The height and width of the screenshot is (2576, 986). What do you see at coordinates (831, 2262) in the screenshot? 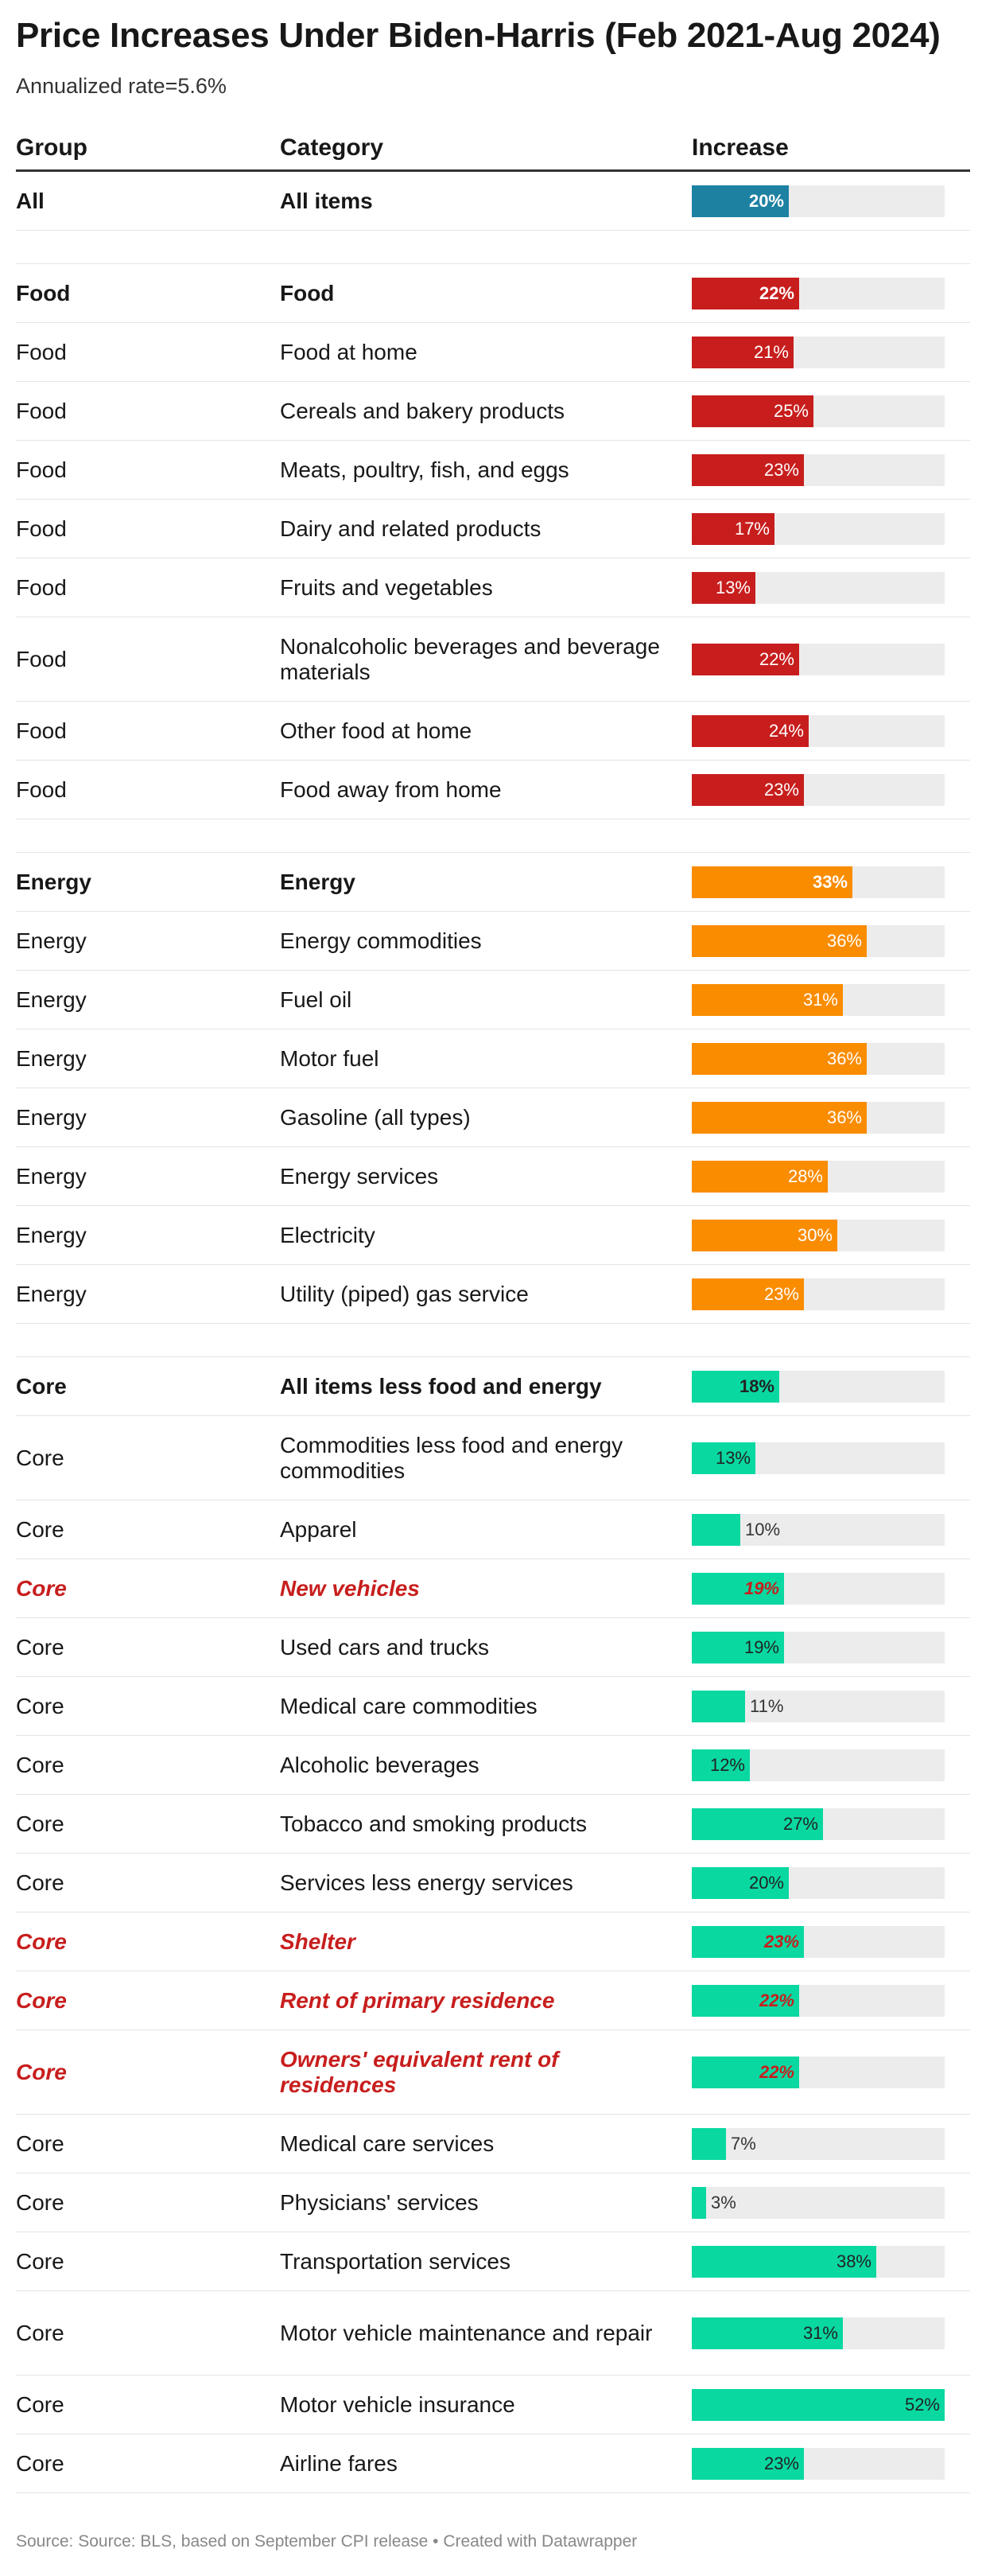
I see `increase-cell: 38%` at bounding box center [831, 2262].